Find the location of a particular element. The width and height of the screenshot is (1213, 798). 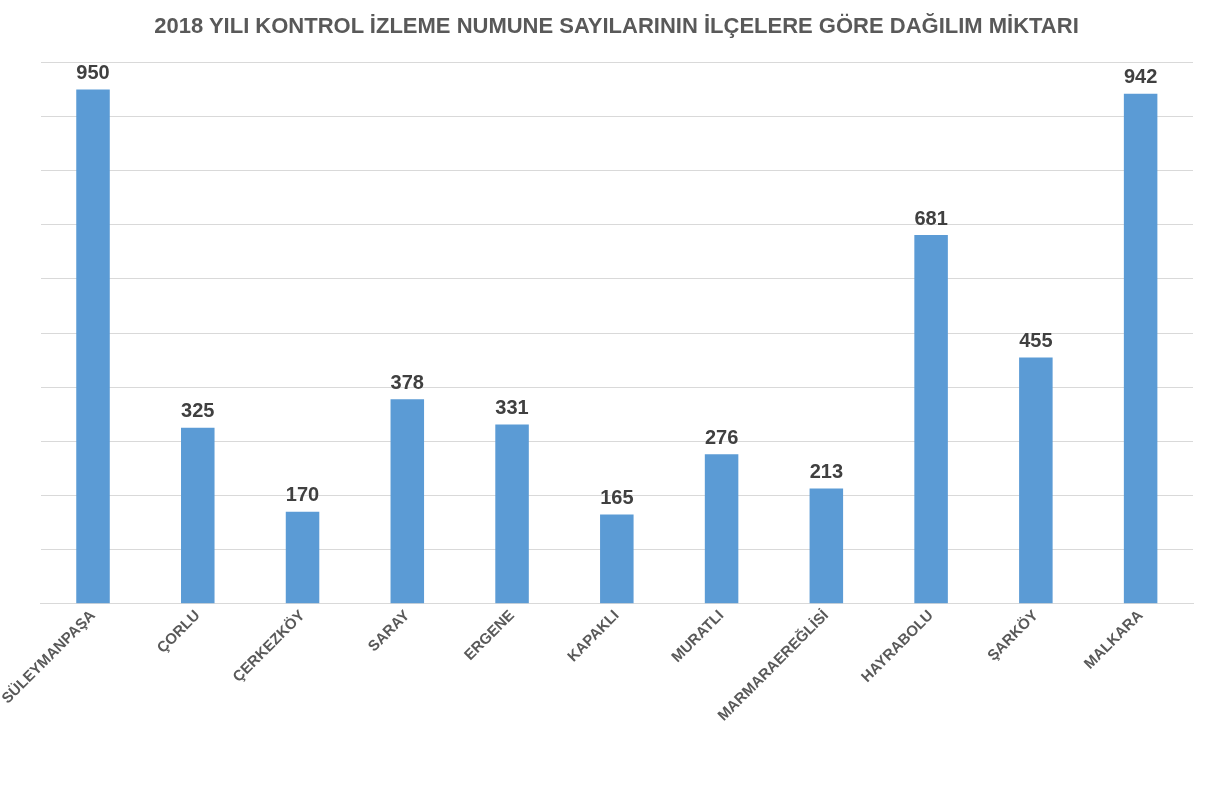

data-label: 681 is located at coordinates (931, 217).